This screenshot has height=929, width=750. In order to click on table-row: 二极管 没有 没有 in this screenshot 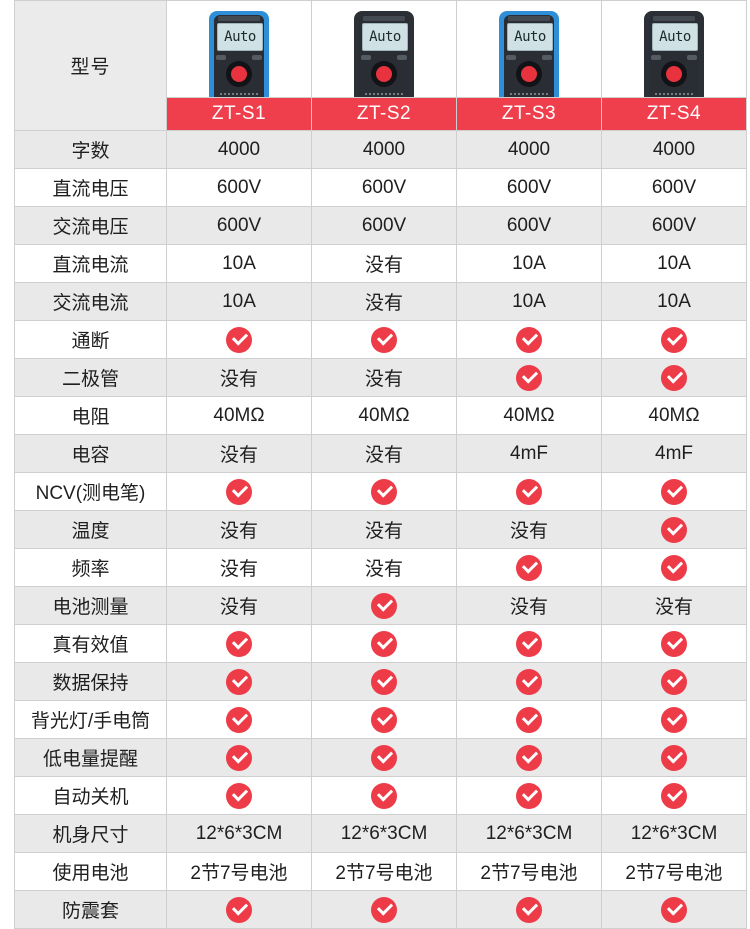, I will do `click(380, 377)`.